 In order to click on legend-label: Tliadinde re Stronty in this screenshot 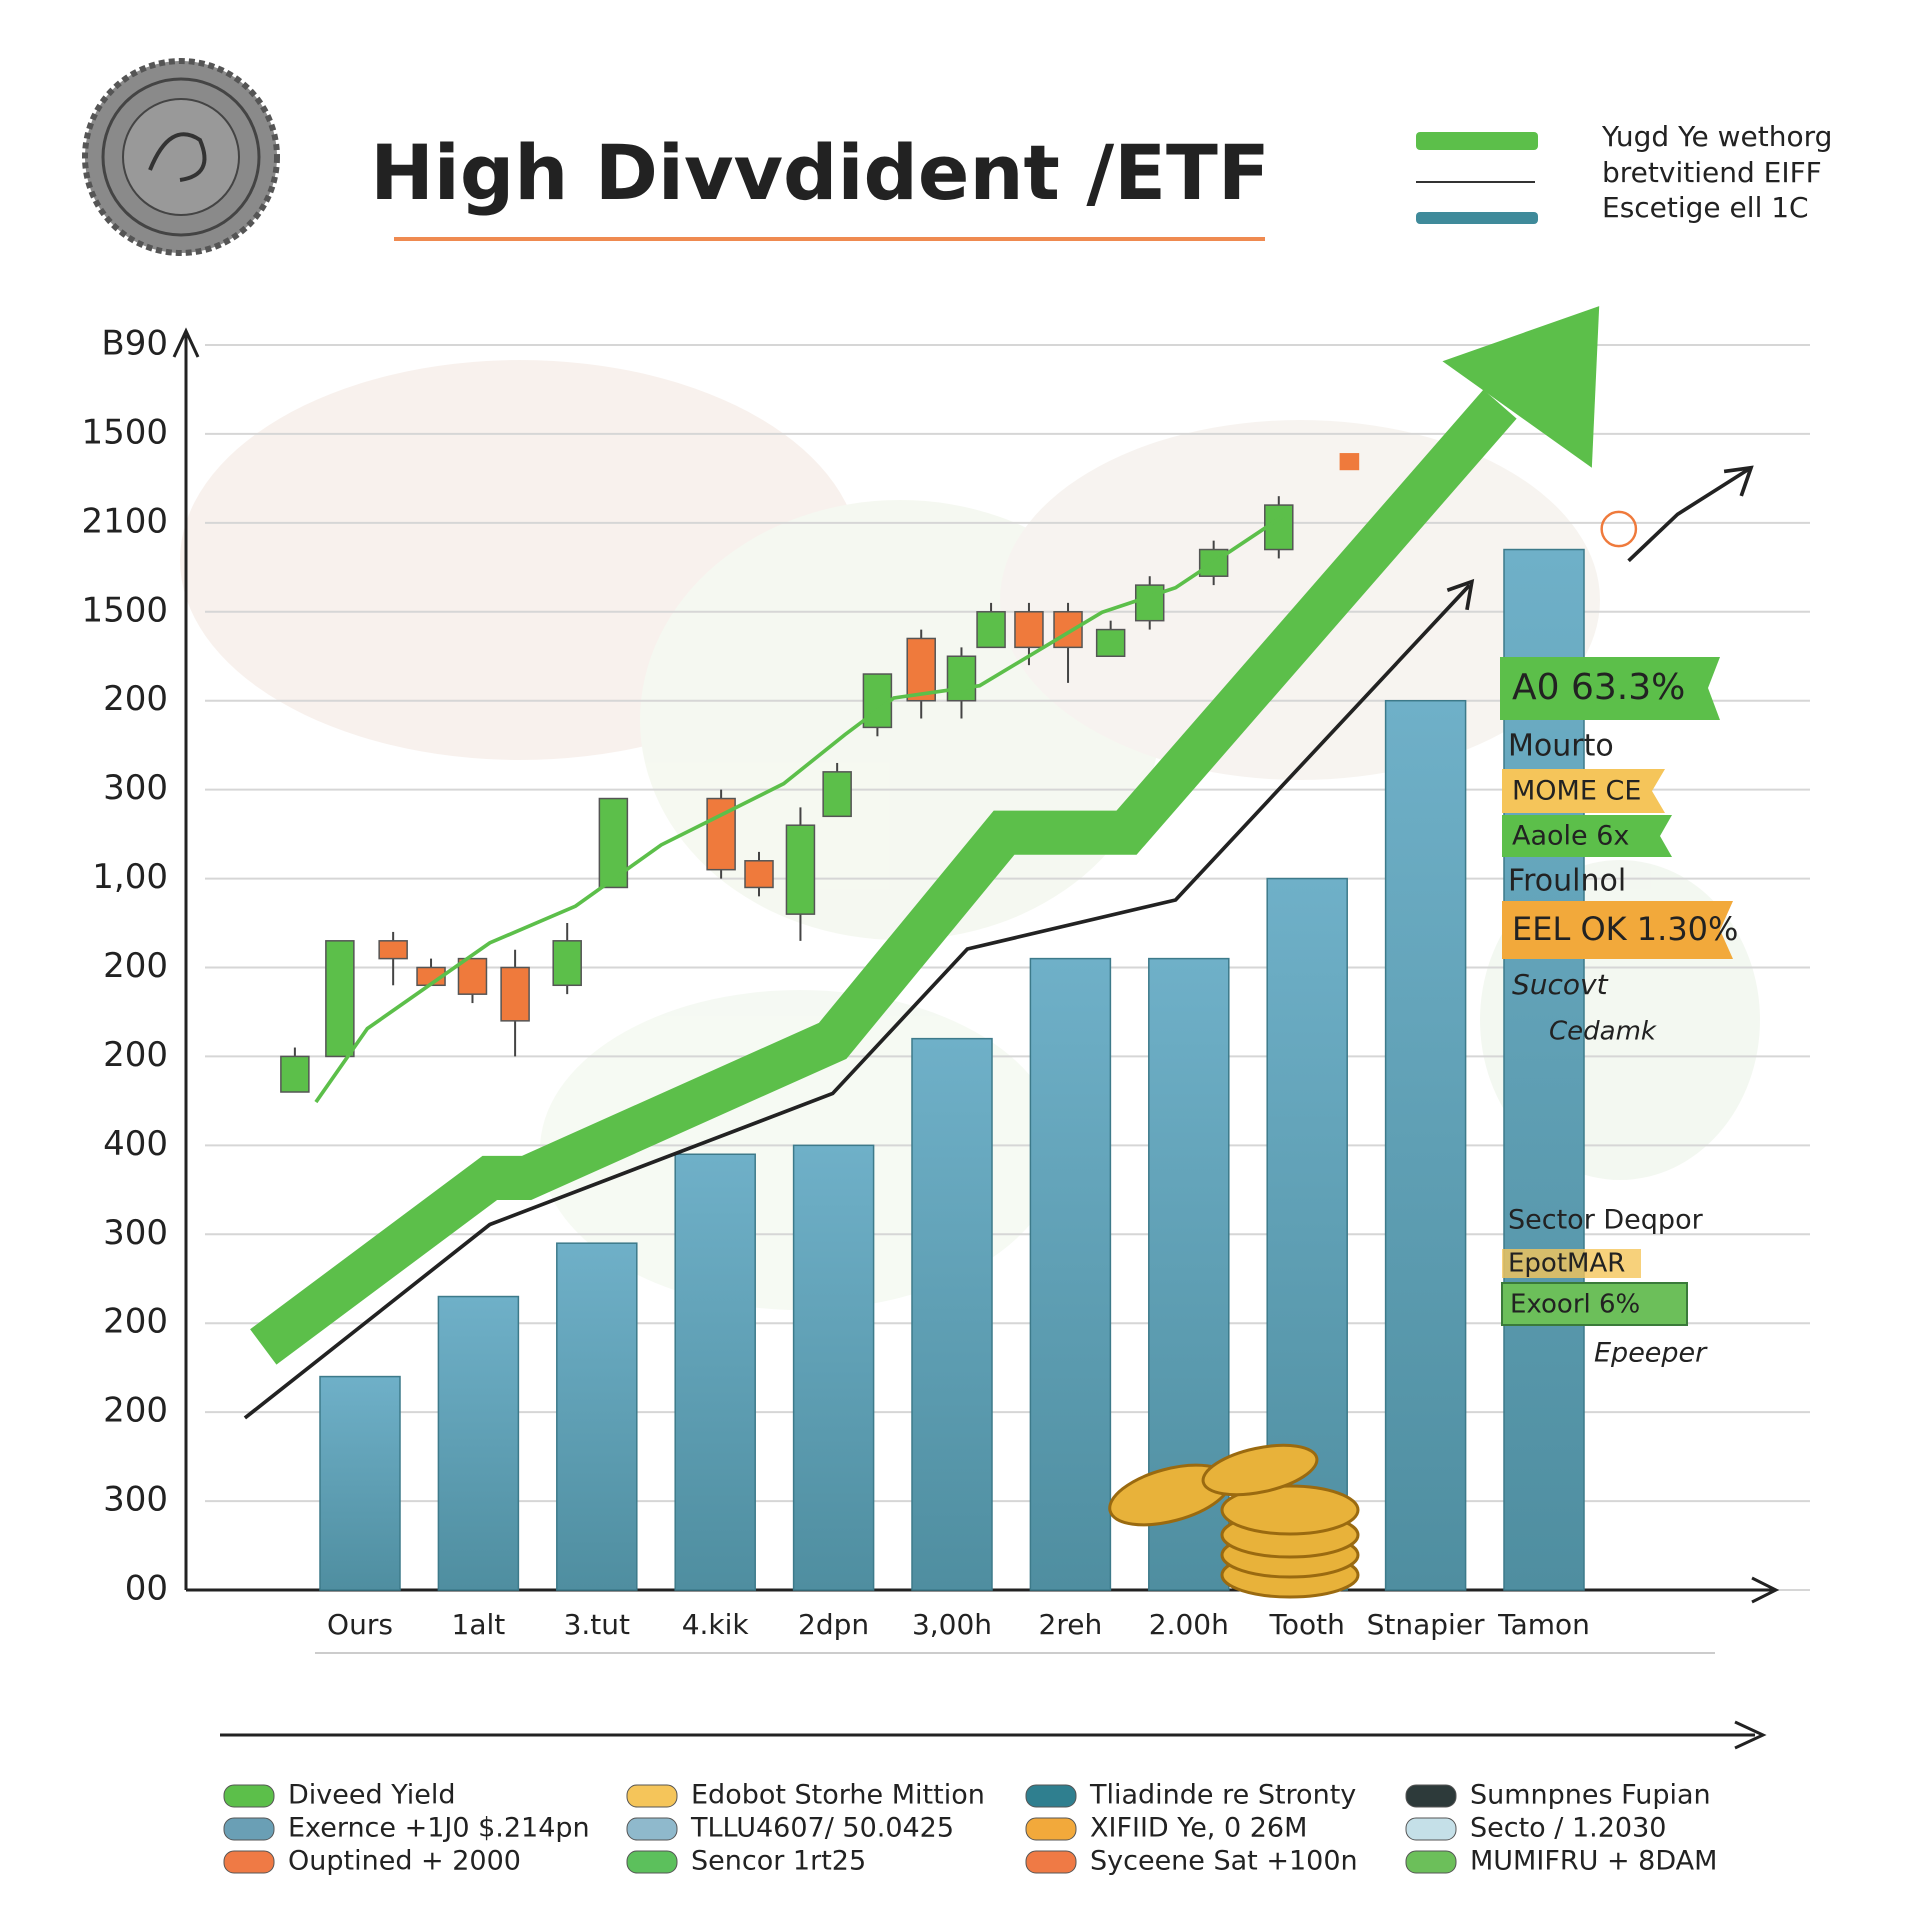, I will do `click(1222, 1795)`.